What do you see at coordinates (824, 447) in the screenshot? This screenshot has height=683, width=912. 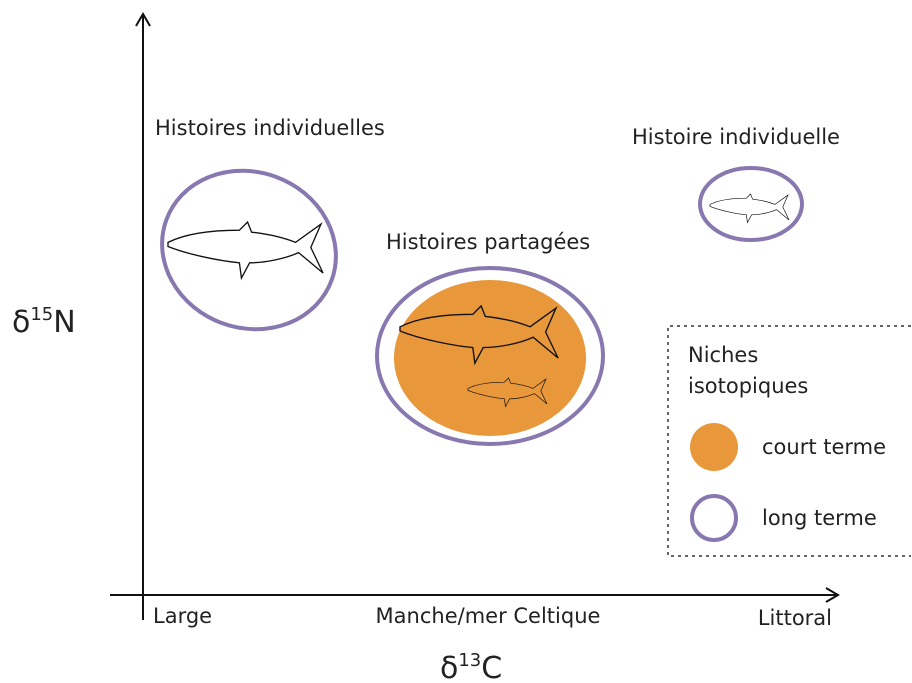 I see `legend-item: court terme` at bounding box center [824, 447].